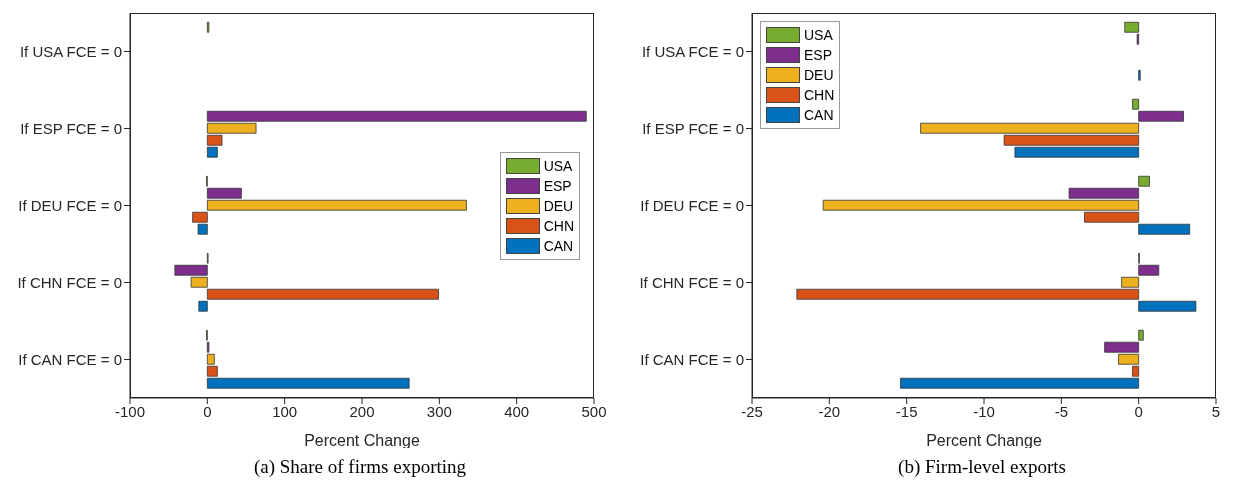 The width and height of the screenshot is (1260, 496). Describe the element at coordinates (1061, 411) in the screenshot. I see `x-tick-label: -5` at that location.